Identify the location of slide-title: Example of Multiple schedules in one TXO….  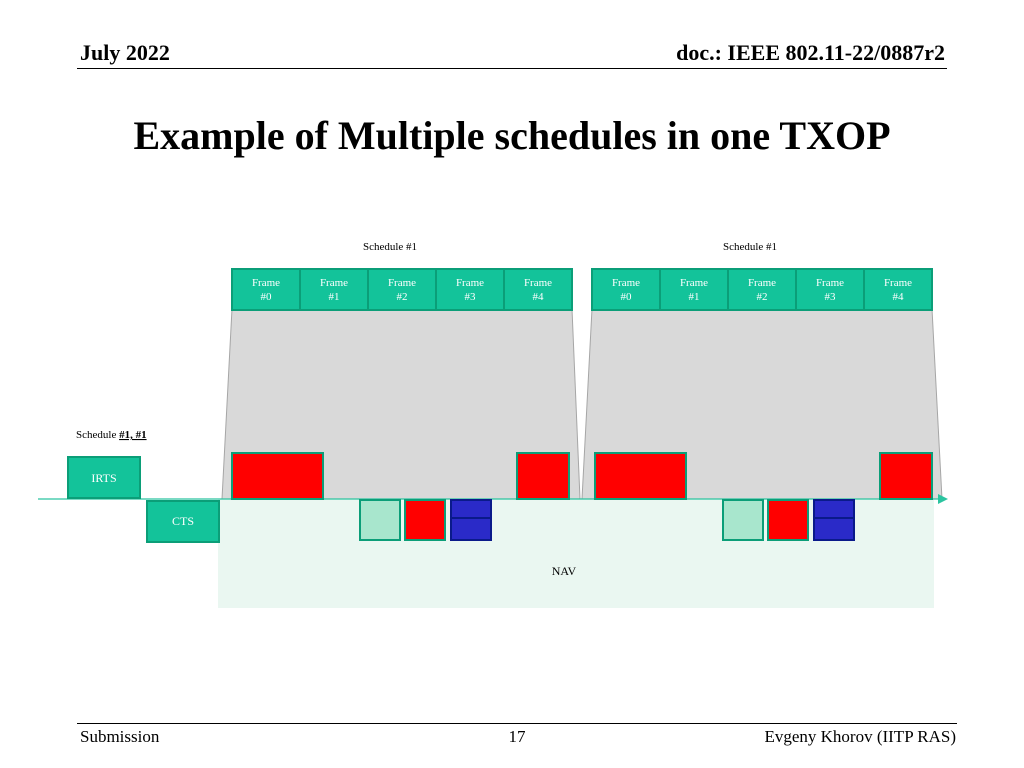
(512, 135).